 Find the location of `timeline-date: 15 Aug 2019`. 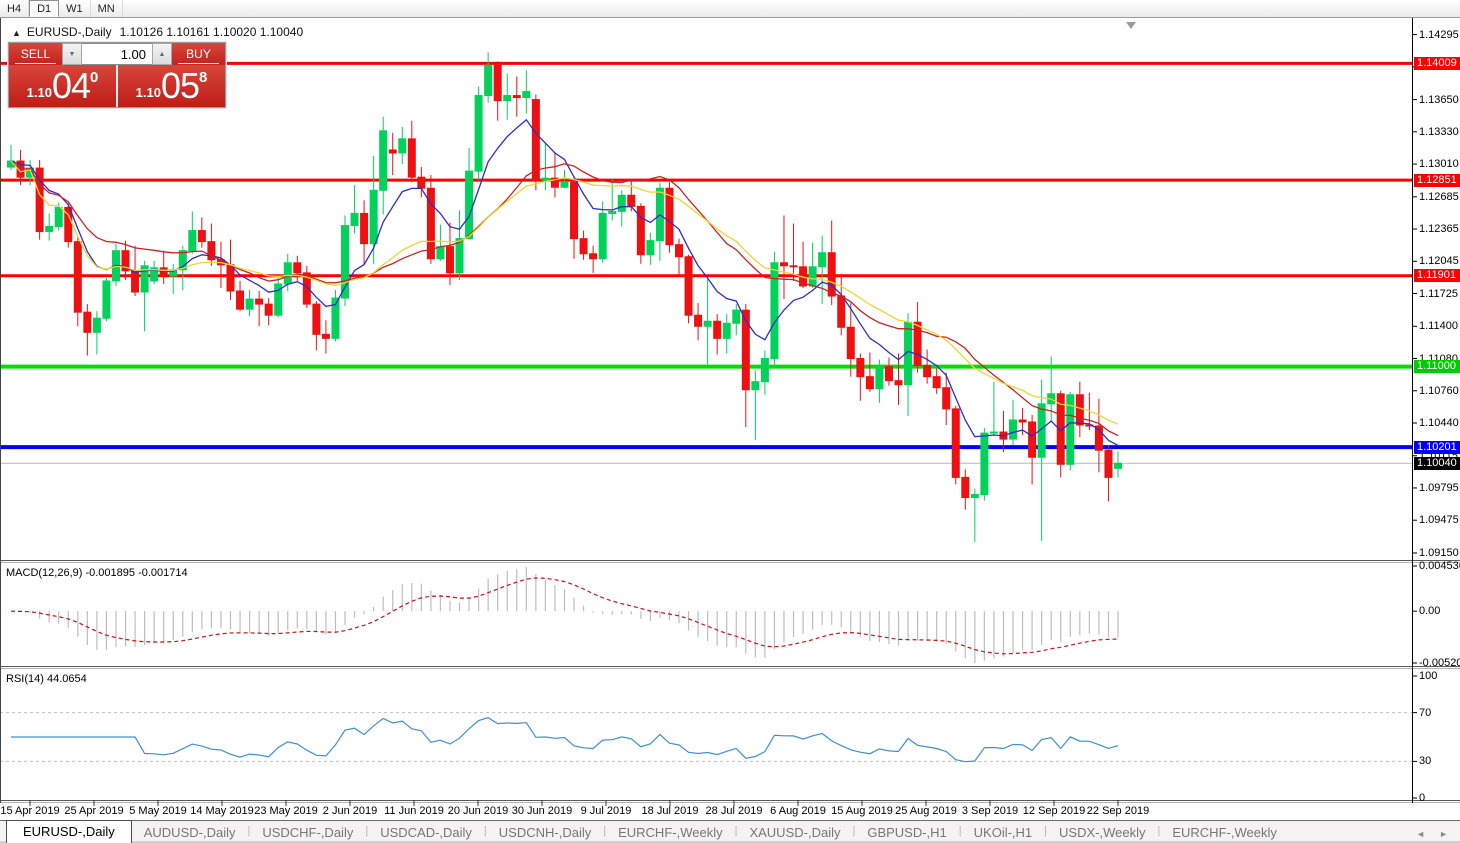

timeline-date: 15 Aug 2019 is located at coordinates (862, 811).